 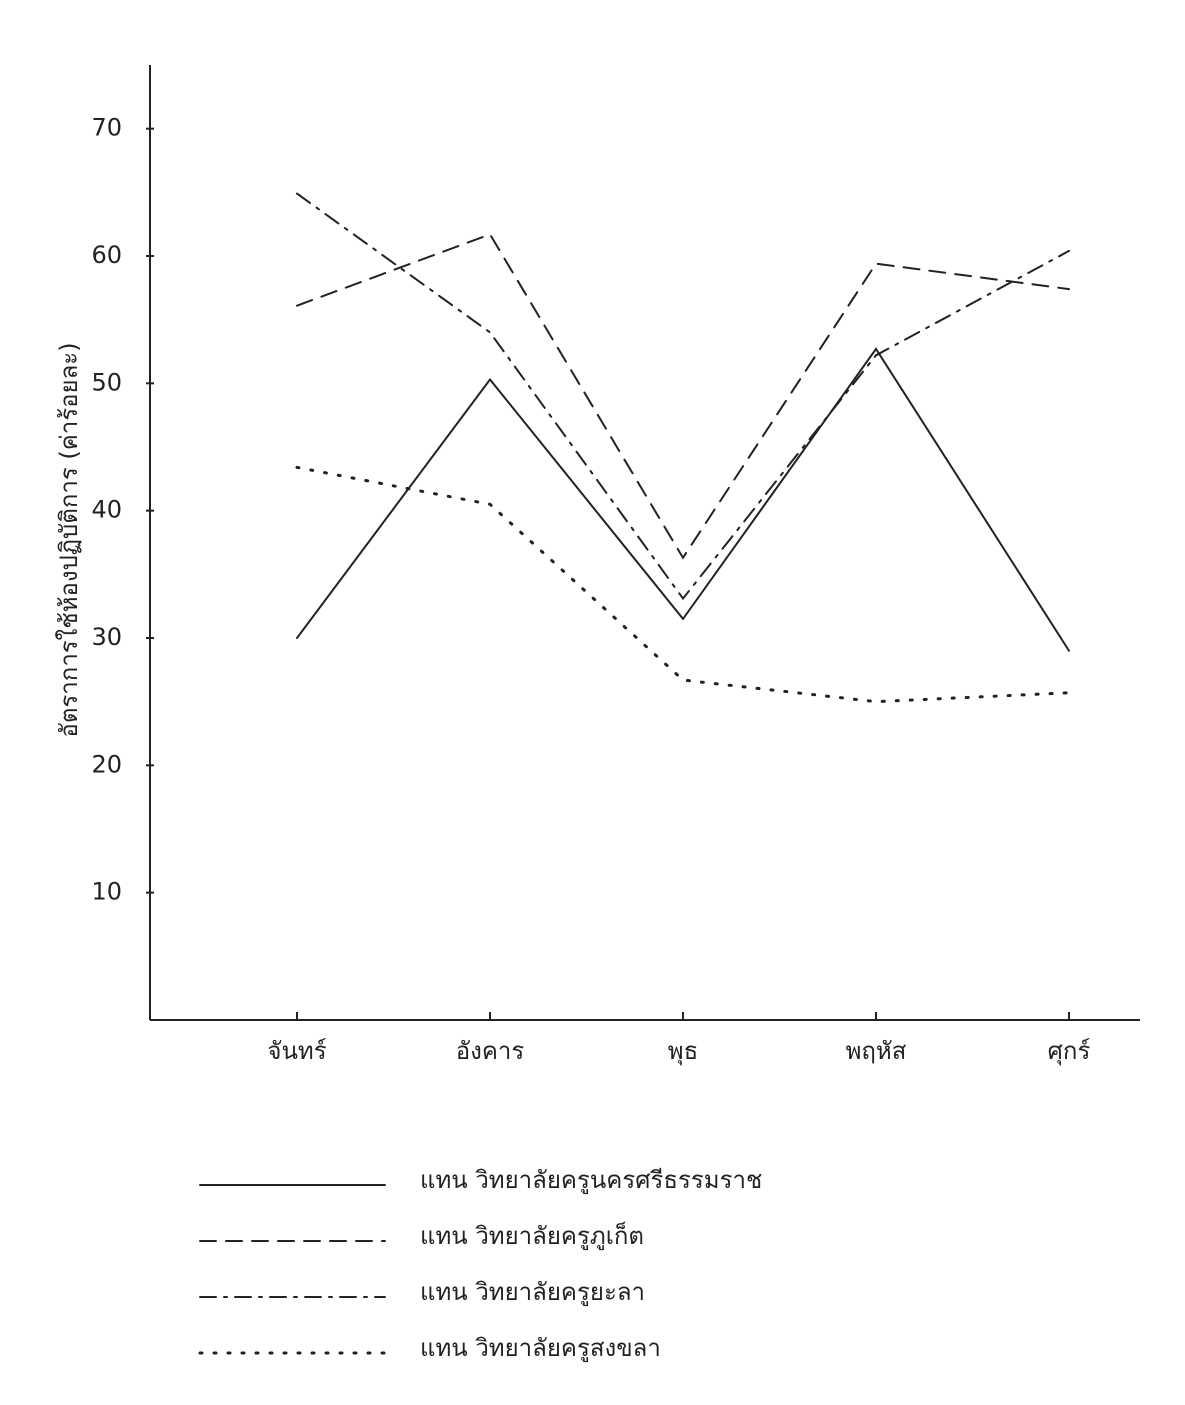 What do you see at coordinates (106, 764) in the screenshot?
I see `y-tick-label: 20` at bounding box center [106, 764].